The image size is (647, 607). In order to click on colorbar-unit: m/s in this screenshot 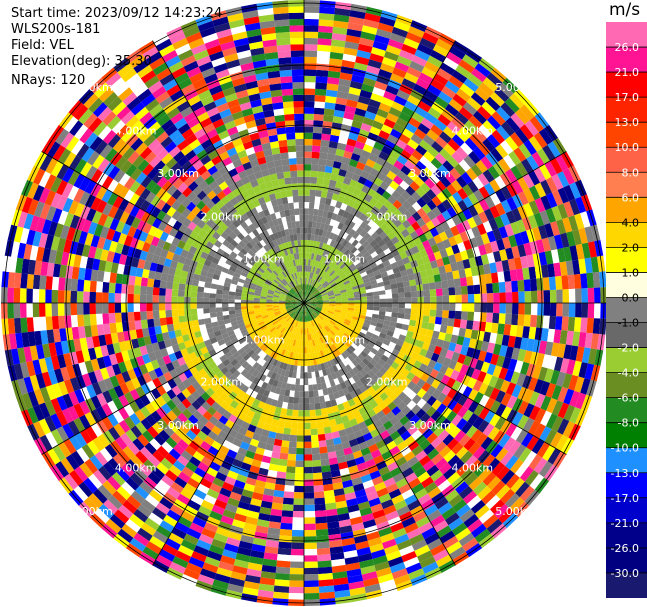, I will do `click(625, 10)`.